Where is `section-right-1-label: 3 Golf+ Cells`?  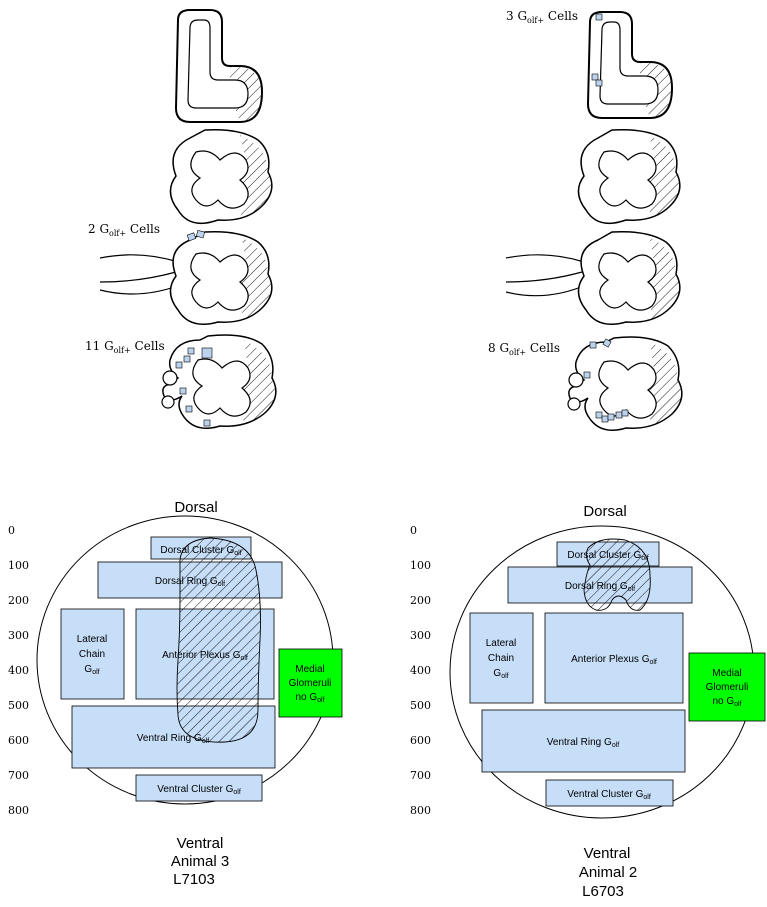
section-right-1-label: 3 Golf+ Cells is located at coordinates (542, 17).